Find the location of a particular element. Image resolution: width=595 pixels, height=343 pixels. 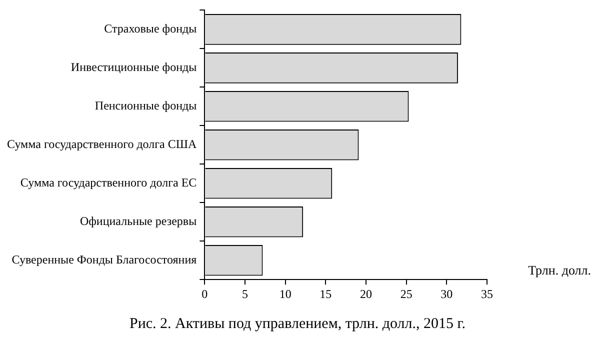

text: Рис. 2. Активы под управлением, трлн. долл., 2015 г. is located at coordinates (297, 324).